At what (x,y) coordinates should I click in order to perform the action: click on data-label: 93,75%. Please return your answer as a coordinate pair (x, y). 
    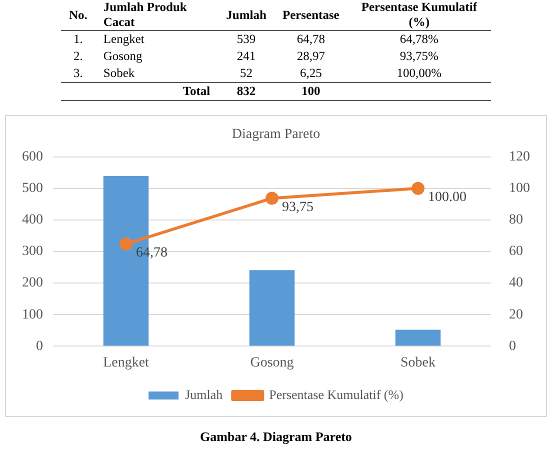
    Looking at the image, I should click on (419, 56).